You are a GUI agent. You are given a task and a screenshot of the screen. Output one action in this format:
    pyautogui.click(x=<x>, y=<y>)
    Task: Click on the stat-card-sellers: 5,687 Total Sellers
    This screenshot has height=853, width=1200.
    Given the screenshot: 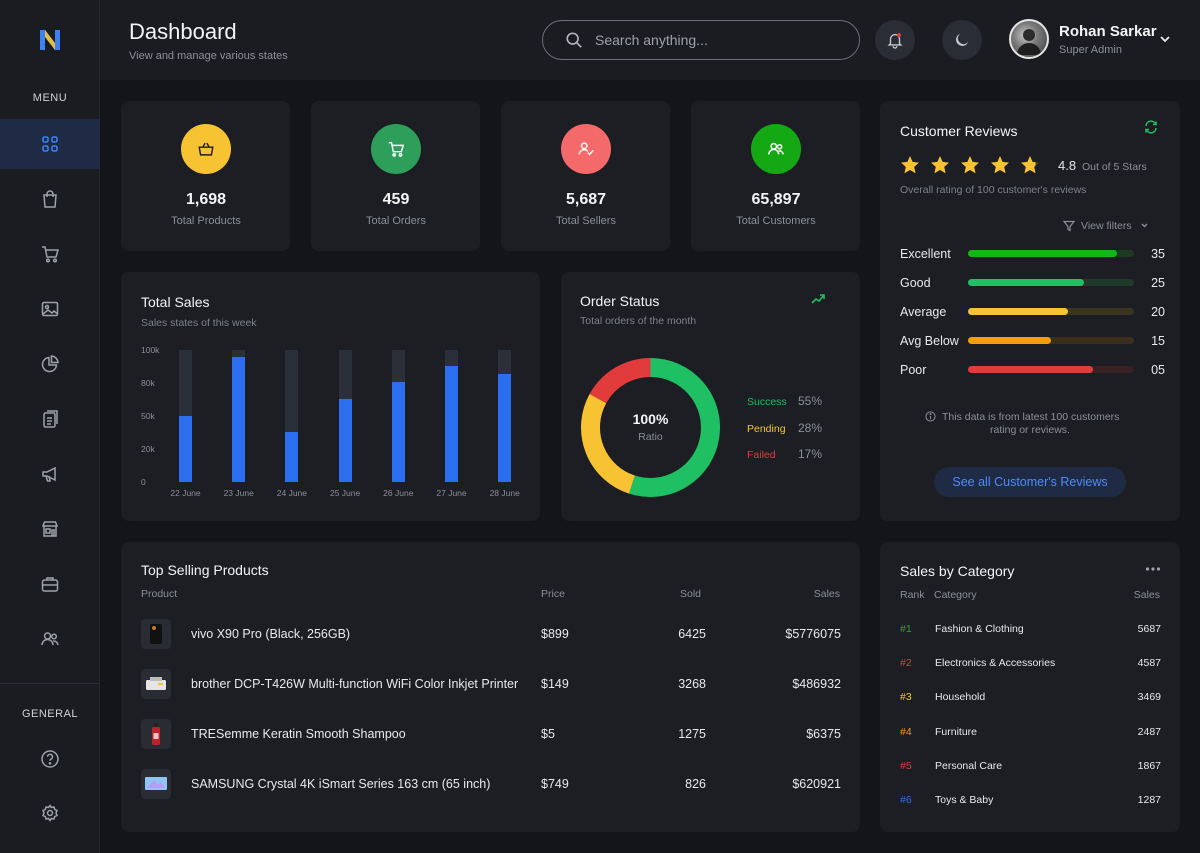 What is the action you would take?
    pyautogui.click(x=585, y=176)
    